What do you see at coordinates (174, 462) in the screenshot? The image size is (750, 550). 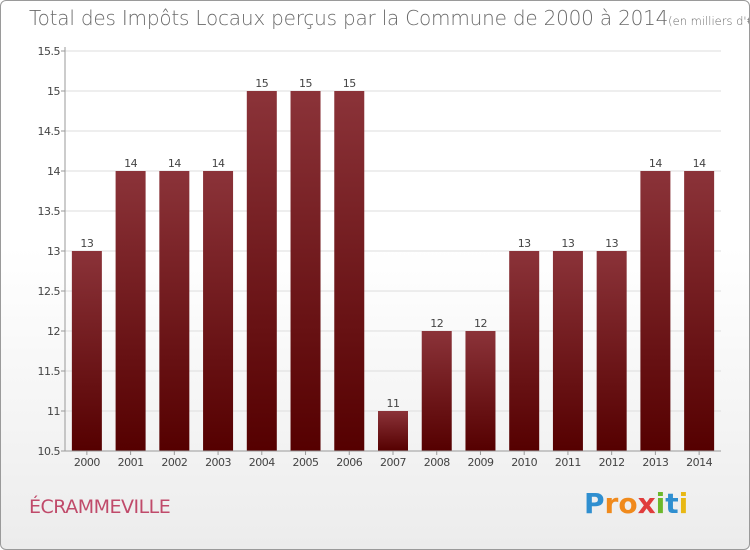 I see `x-tick-label: 2002` at bounding box center [174, 462].